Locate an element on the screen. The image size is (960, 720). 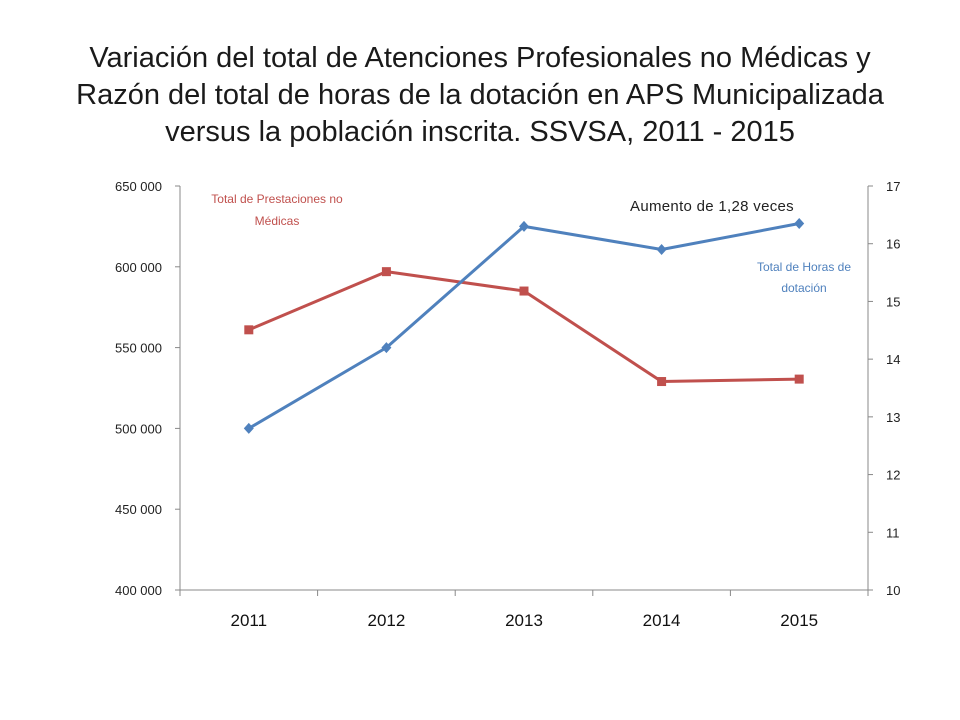
x-axis-tick-label: 2015 is located at coordinates (799, 620).